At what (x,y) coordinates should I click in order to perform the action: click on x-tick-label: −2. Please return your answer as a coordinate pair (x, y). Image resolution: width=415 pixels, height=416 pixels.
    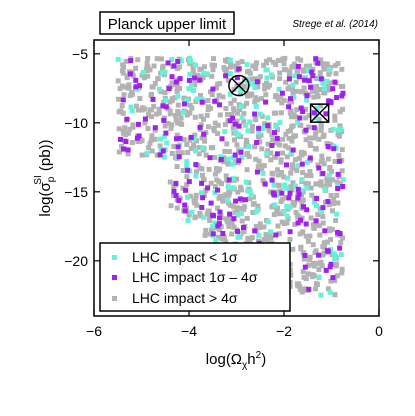
    Looking at the image, I should click on (284, 331).